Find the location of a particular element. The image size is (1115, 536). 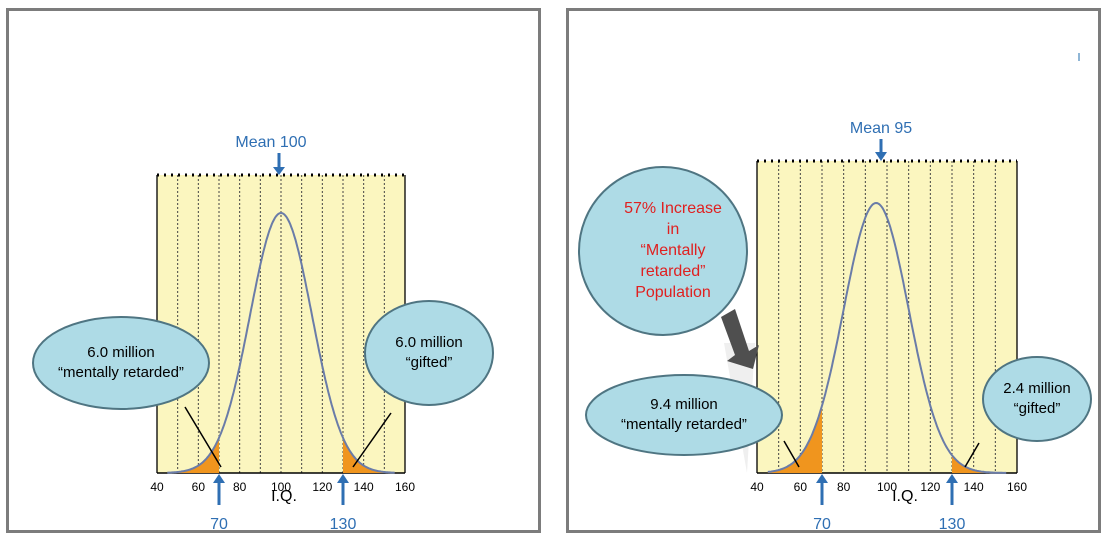

bubble-low-line1: 9.4 million is located at coordinates (684, 404).